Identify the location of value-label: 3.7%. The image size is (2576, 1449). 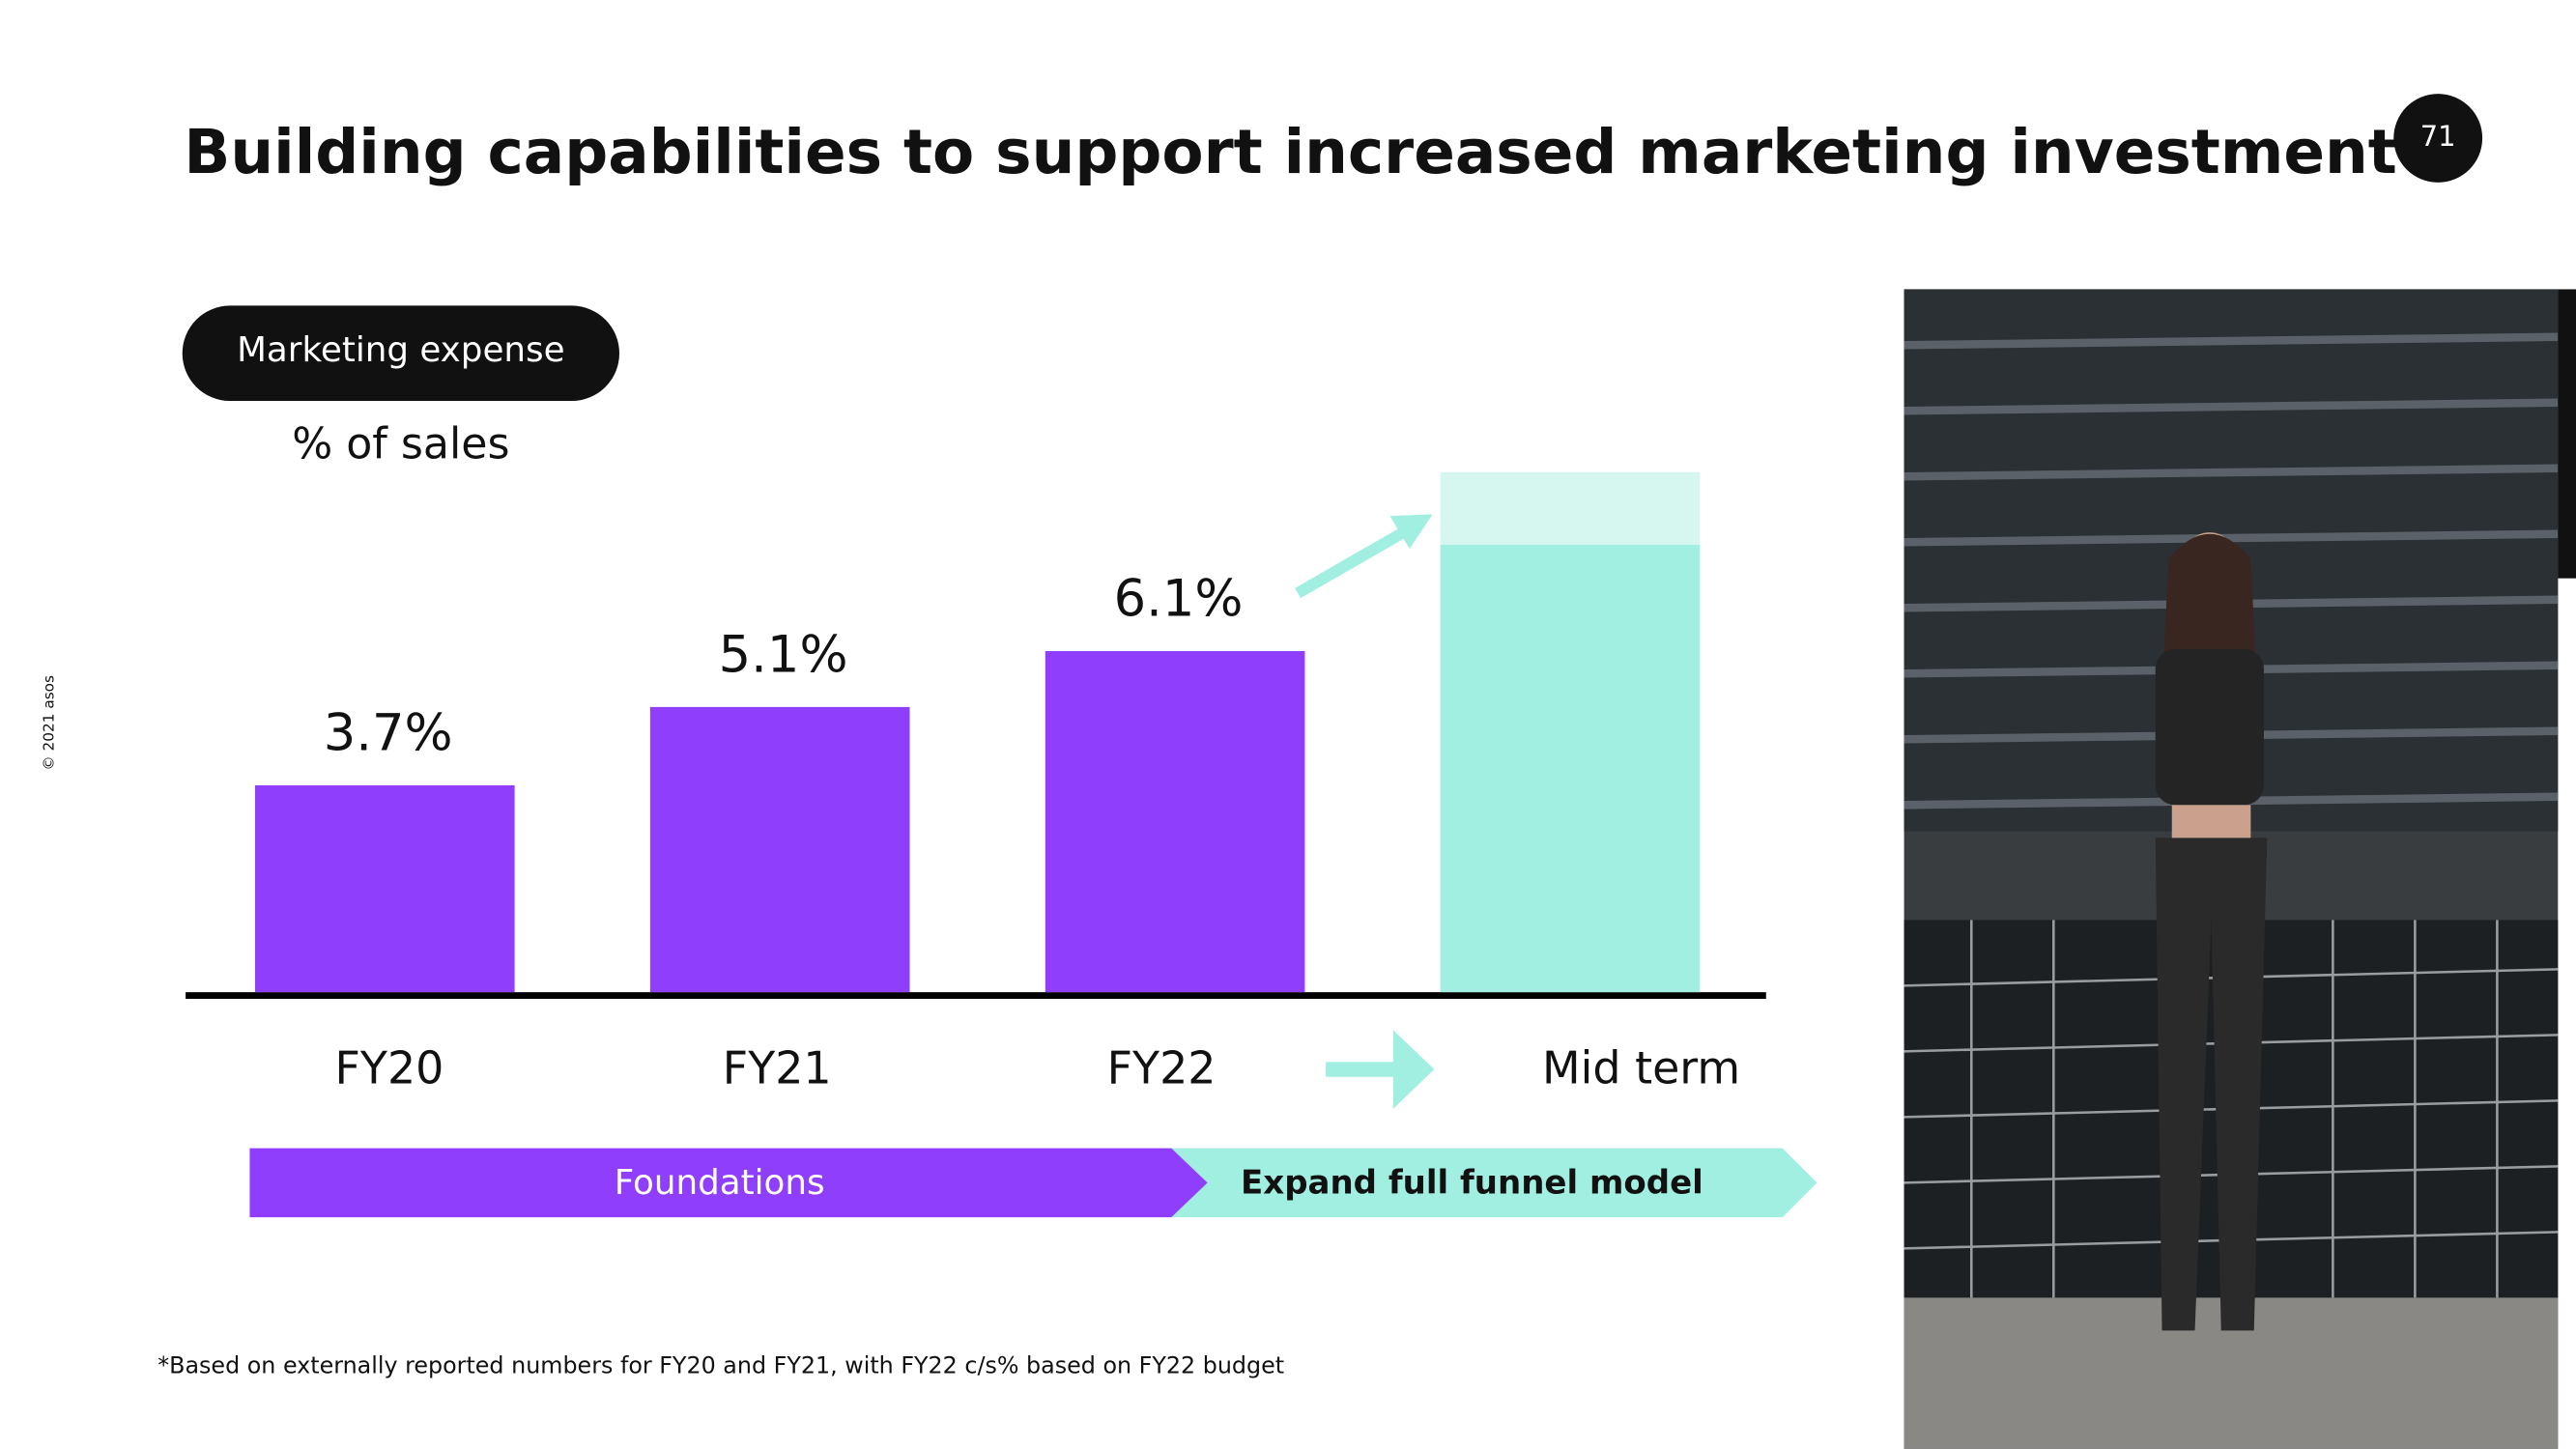
(389, 733).